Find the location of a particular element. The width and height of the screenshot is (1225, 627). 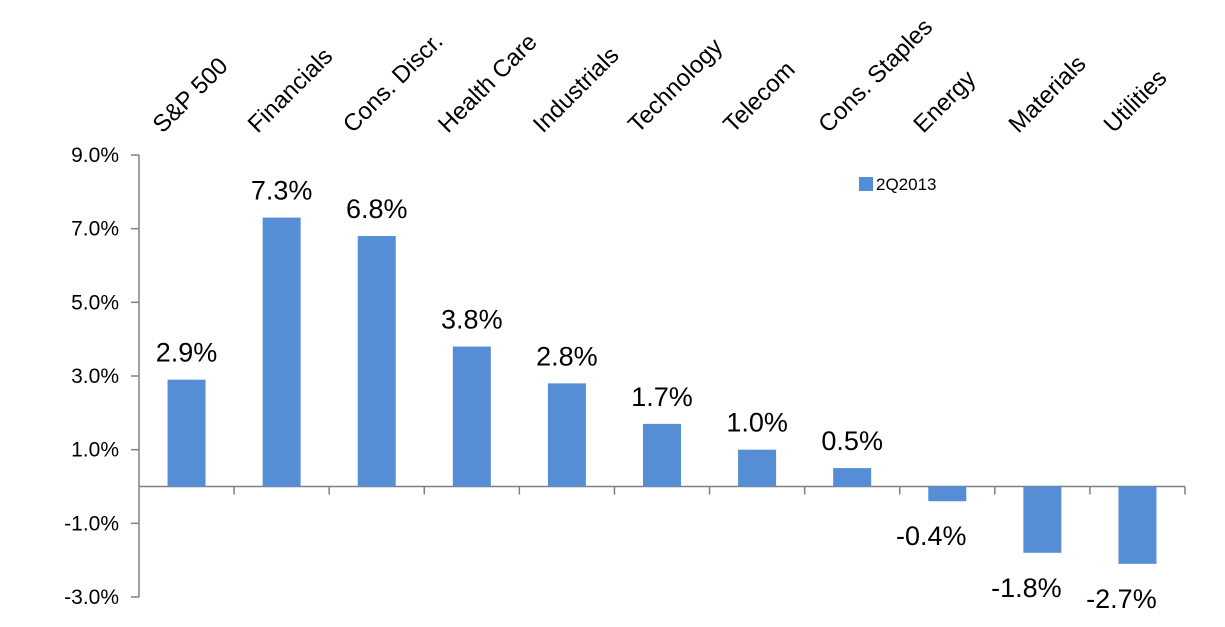

legend-label: 2Q2013 is located at coordinates (906, 184).